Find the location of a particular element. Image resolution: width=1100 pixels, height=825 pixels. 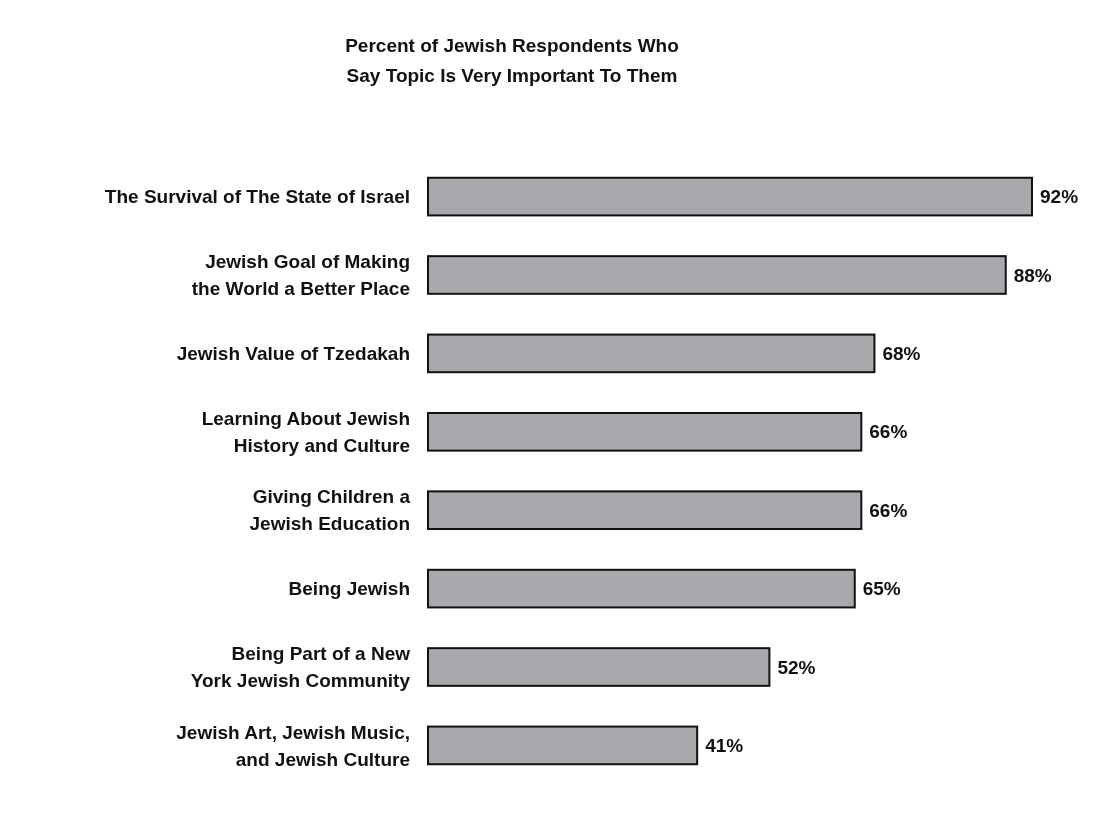

y-tick-label: Giving Children a Jewish Education is located at coordinates (330, 510).